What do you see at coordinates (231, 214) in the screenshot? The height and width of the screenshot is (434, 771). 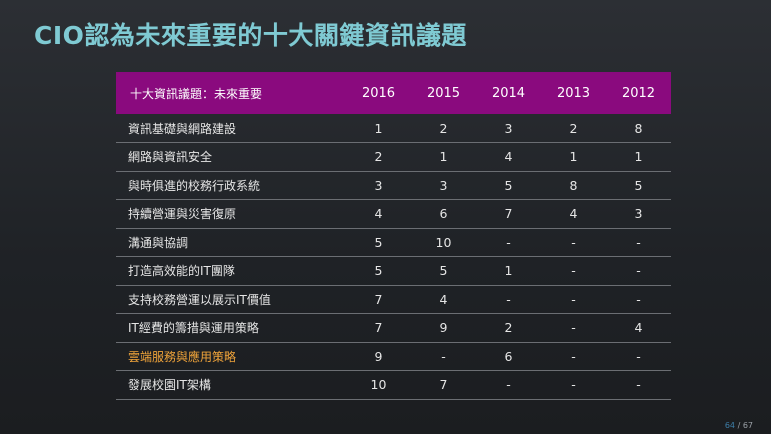 I see `issue-label: 持續營運與災害復原` at bounding box center [231, 214].